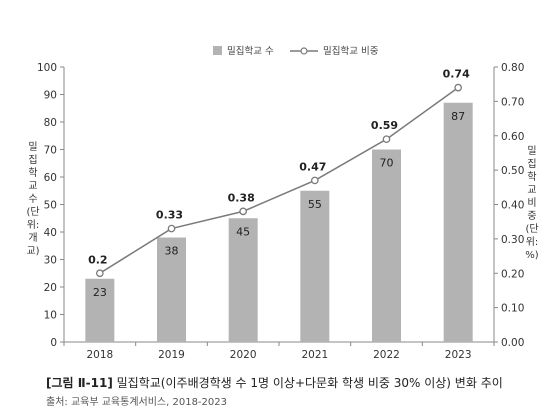 This screenshot has width=557, height=416. Describe the element at coordinates (241, 197) in the screenshot. I see `line-value-label: 0.38` at that location.